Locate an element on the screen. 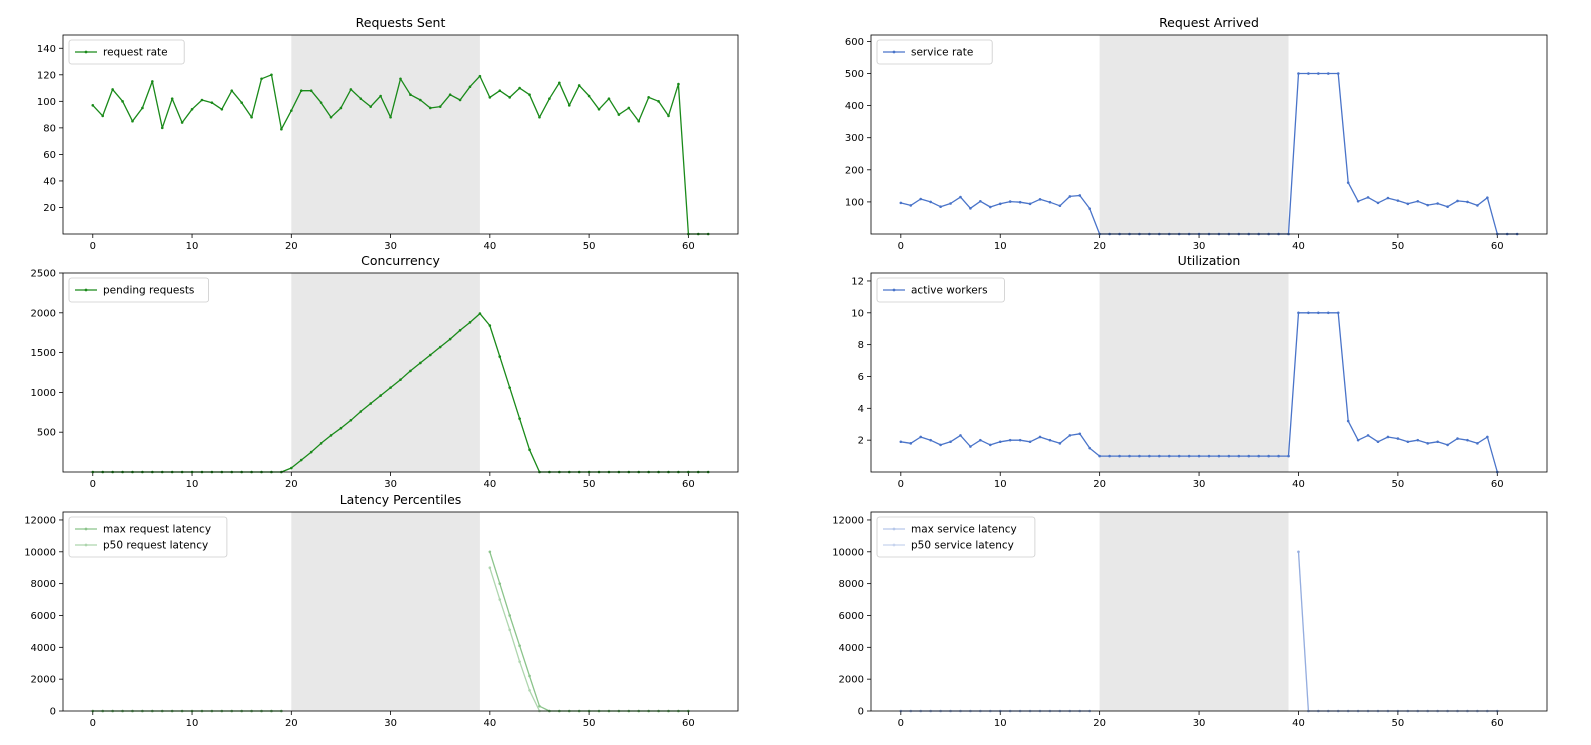  y-tick-label: 2000 is located at coordinates (851, 680).